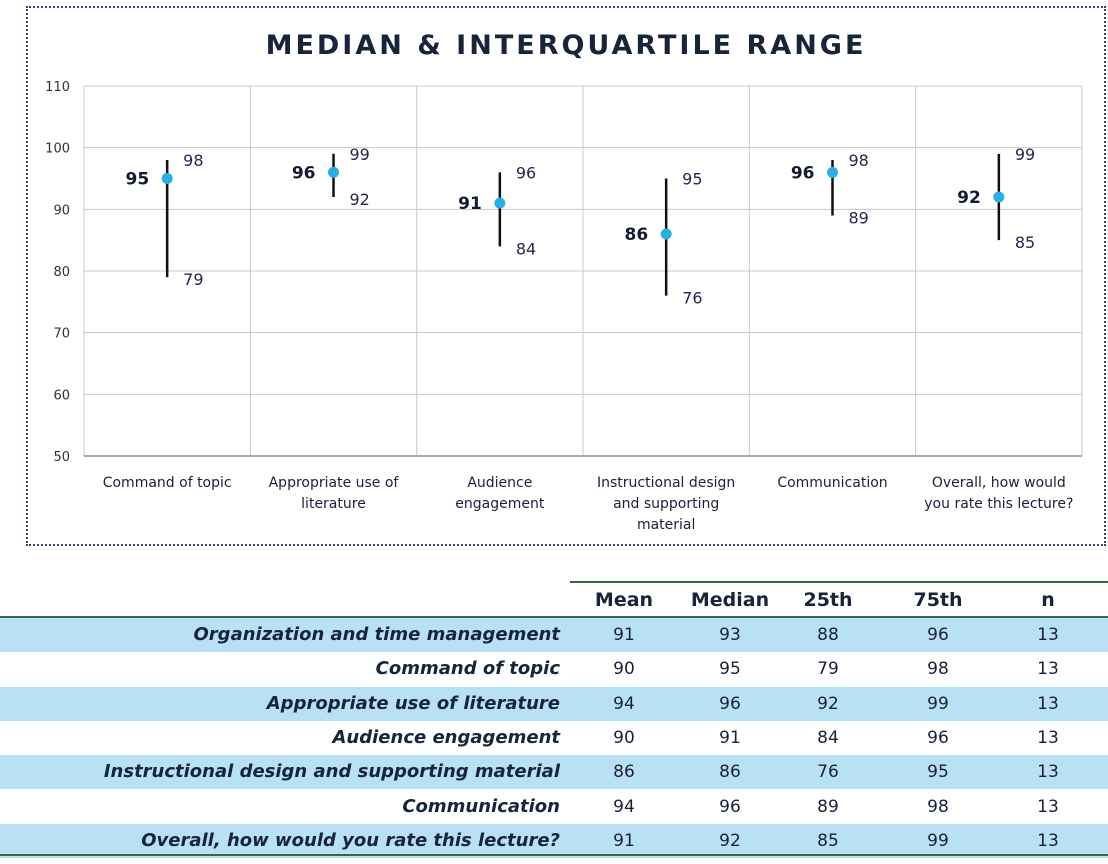 The width and height of the screenshot is (1108, 864). I want to click on median-data-label: 95, so click(137, 180).